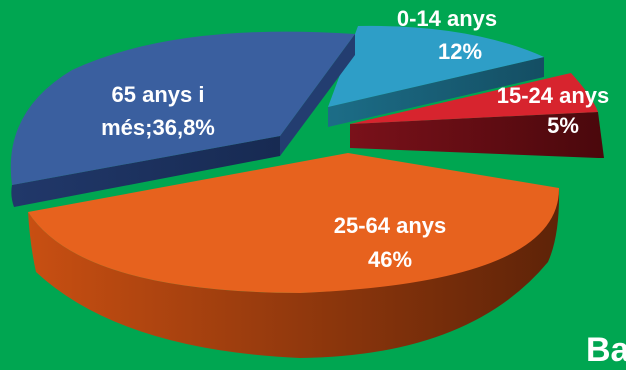 The width and height of the screenshot is (626, 370). Describe the element at coordinates (390, 259) in the screenshot. I see `label-25-64-value: 46%` at that location.